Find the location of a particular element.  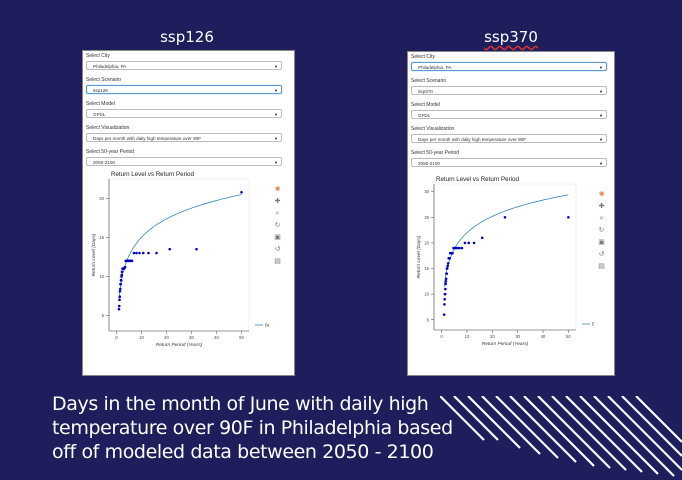

y-tick-label: 25 is located at coordinates (426, 217).